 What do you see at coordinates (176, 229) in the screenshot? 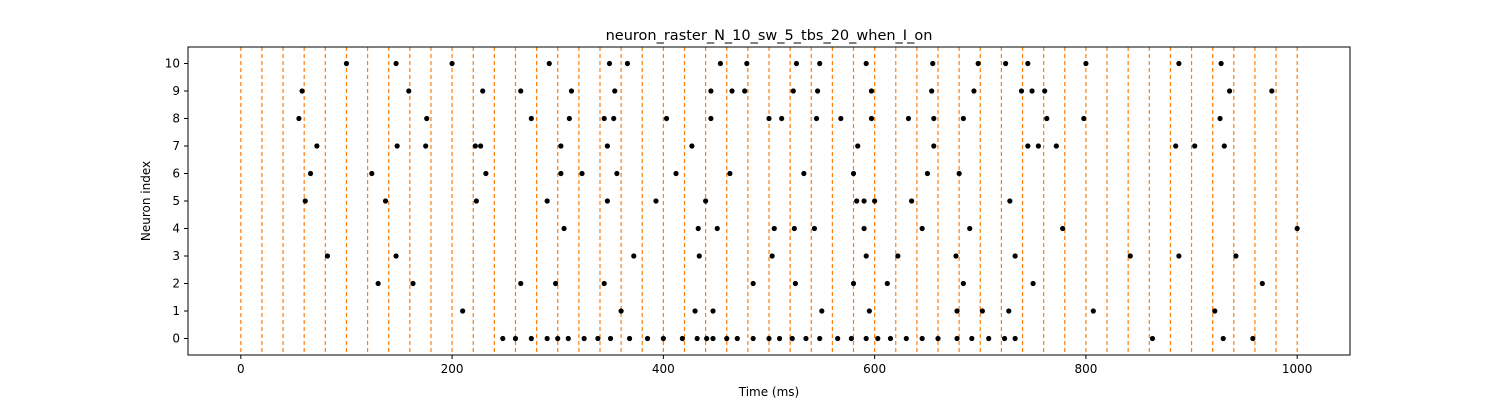
I see `y-tick-label: 4` at bounding box center [176, 229].